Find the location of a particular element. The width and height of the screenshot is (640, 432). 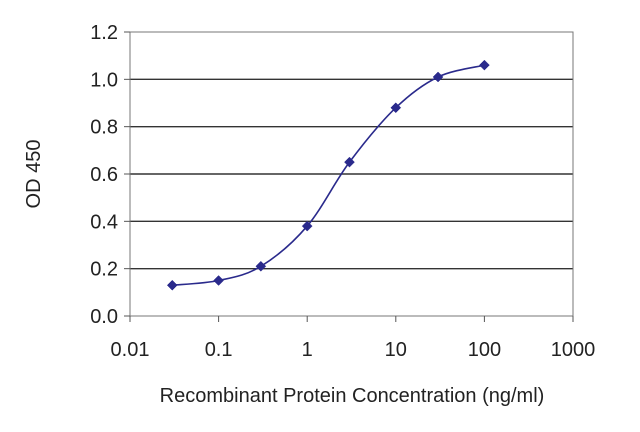

x-axis-ticks: 0.01 0.1 1 10 100 1000 is located at coordinates (353, 338).